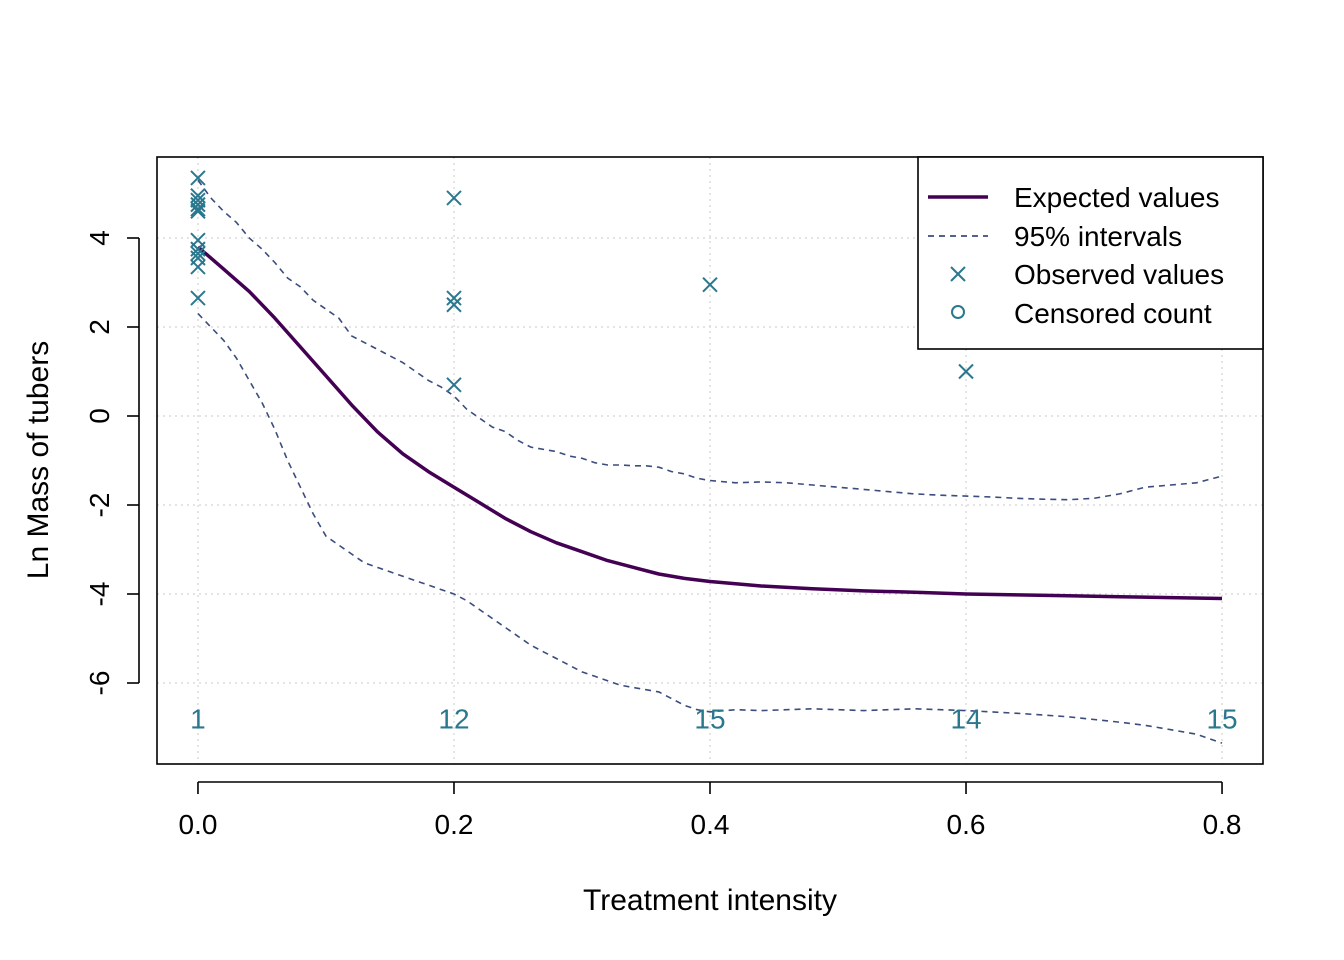  What do you see at coordinates (958, 312) in the screenshot?
I see `legend-censored-swatch` at bounding box center [958, 312].